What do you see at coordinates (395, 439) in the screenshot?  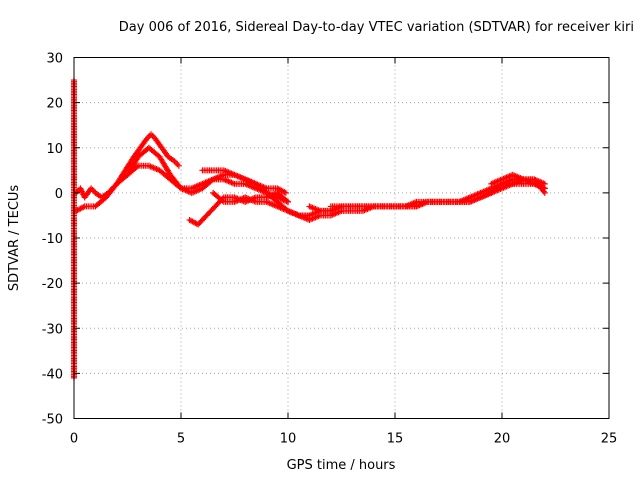 I see `x-tick-label: 15` at bounding box center [395, 439].